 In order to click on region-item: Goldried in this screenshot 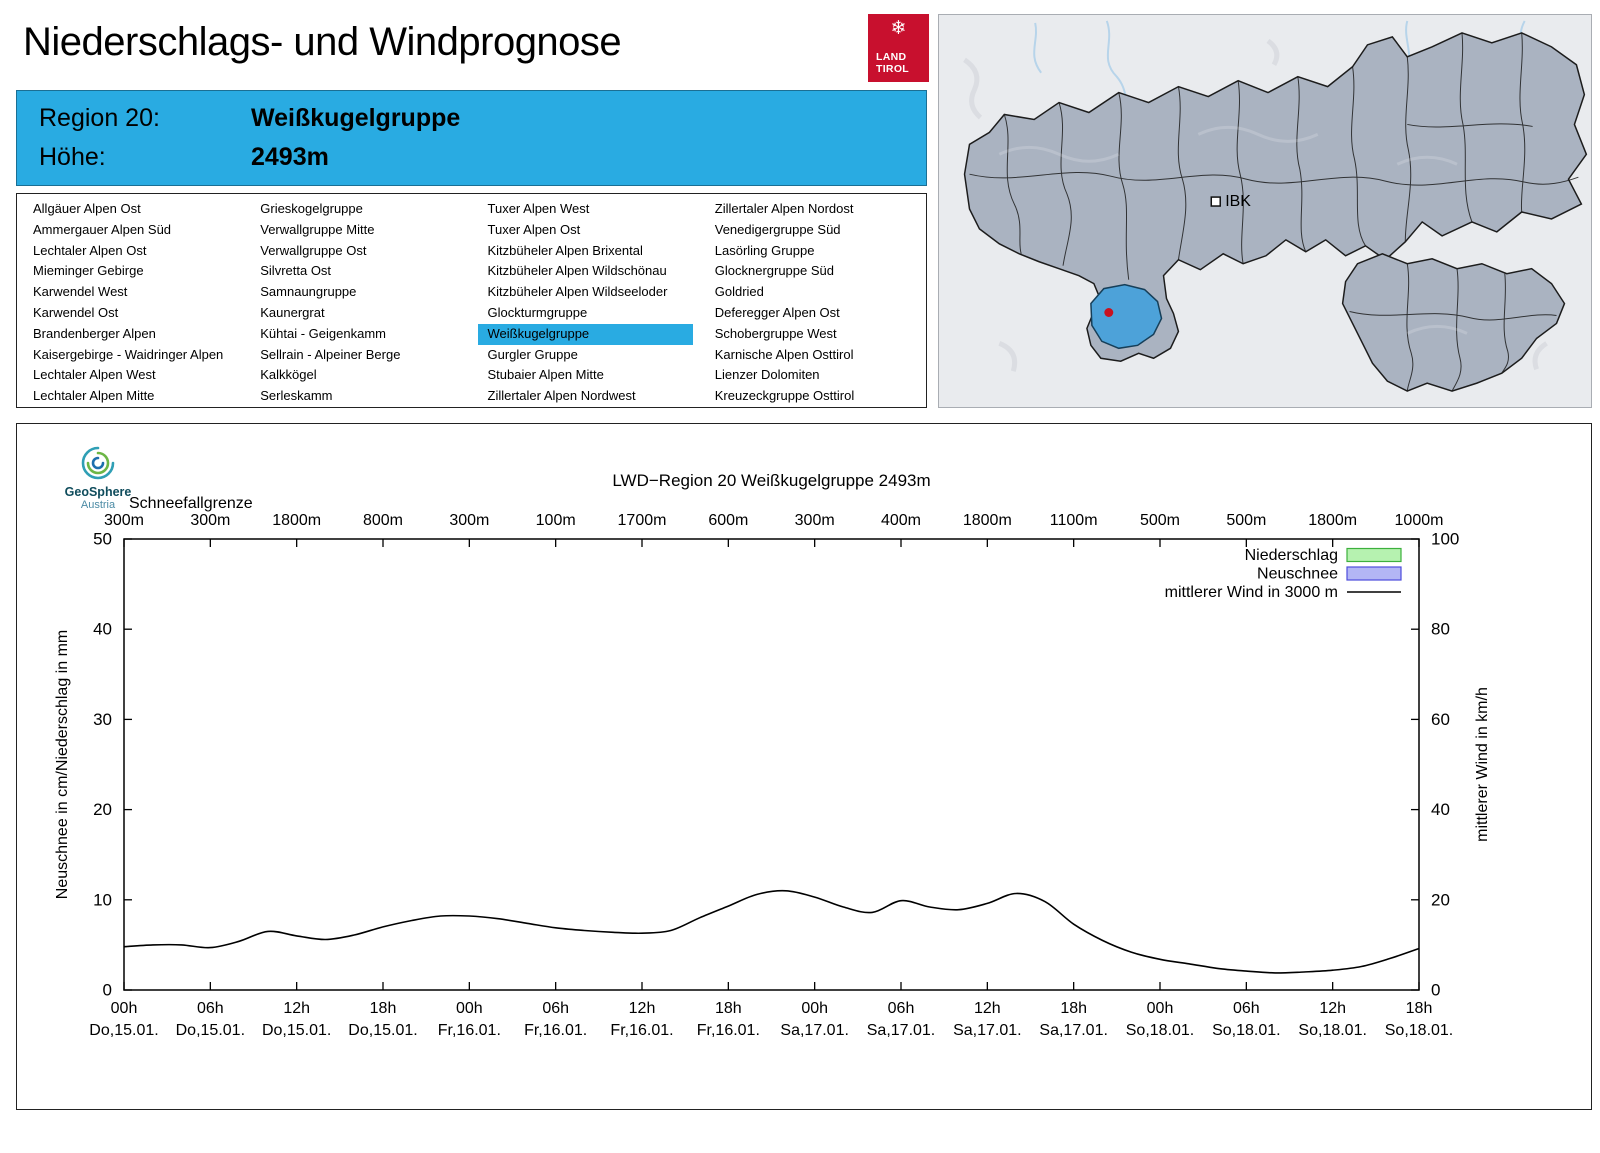, I will do `click(739, 292)`.